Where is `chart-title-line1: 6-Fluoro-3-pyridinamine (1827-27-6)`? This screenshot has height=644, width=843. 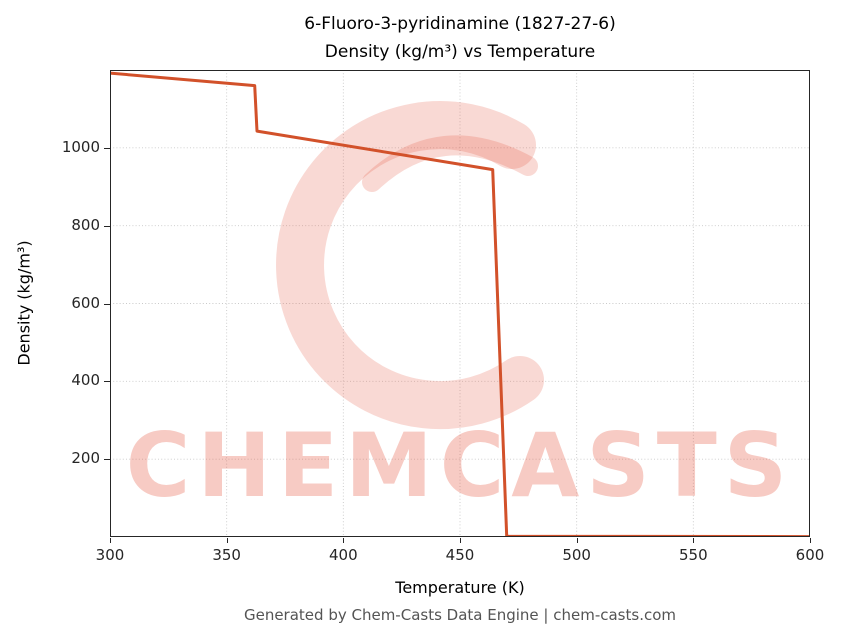 chart-title-line1: 6-Fluoro-3-pyridinamine (1827-27-6) is located at coordinates (460, 24).